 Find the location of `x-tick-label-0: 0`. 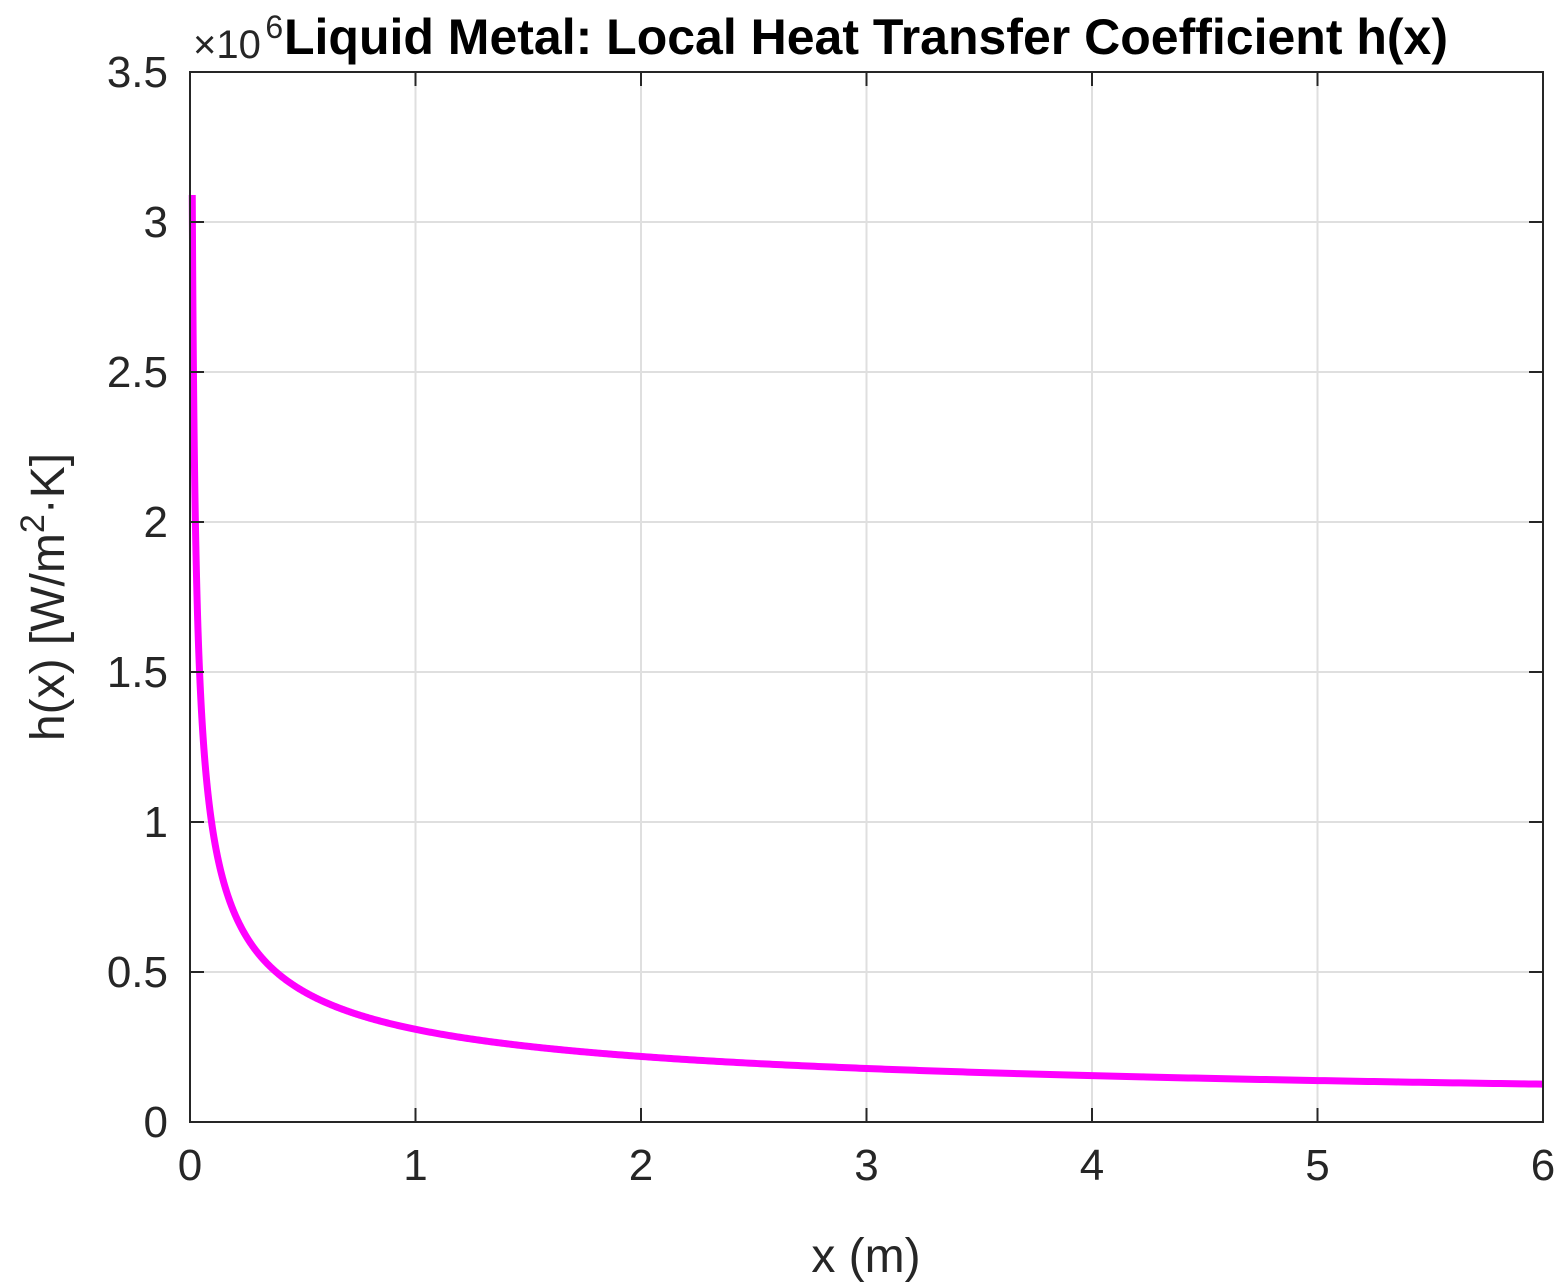

x-tick-label-0: 0 is located at coordinates (190, 1165).